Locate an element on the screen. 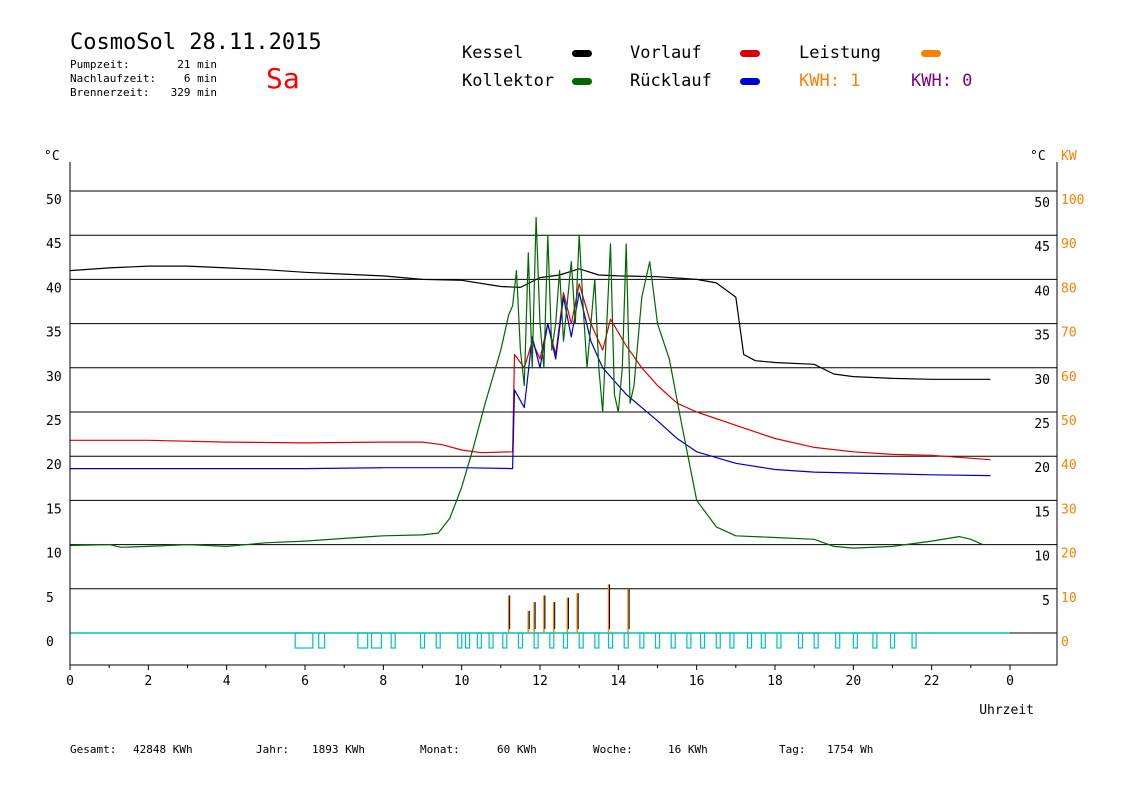 The height and width of the screenshot is (812, 1148). stat-nachlaufzeit-value: 6 min is located at coordinates (200, 78).